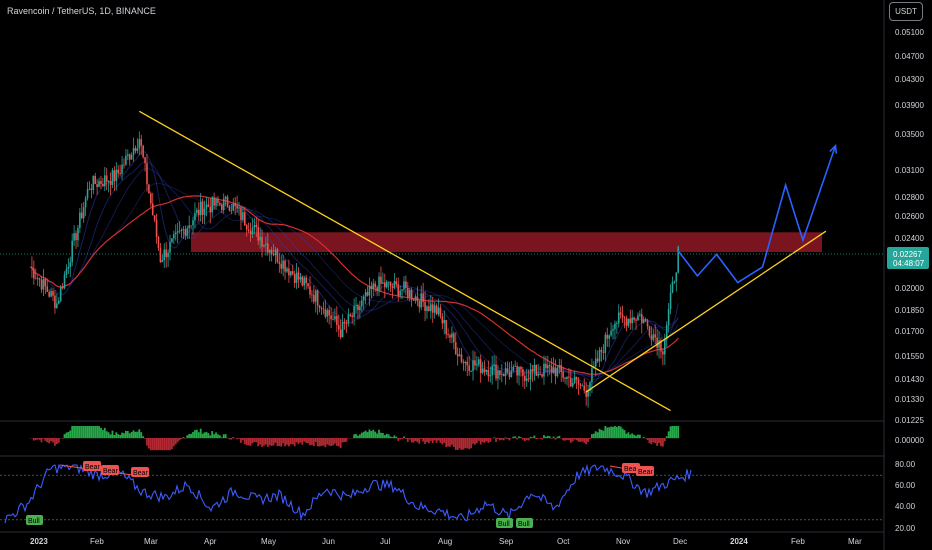 The height and width of the screenshot is (550, 932). Describe the element at coordinates (757, 214) in the screenshot. I see `projection-path` at that location.